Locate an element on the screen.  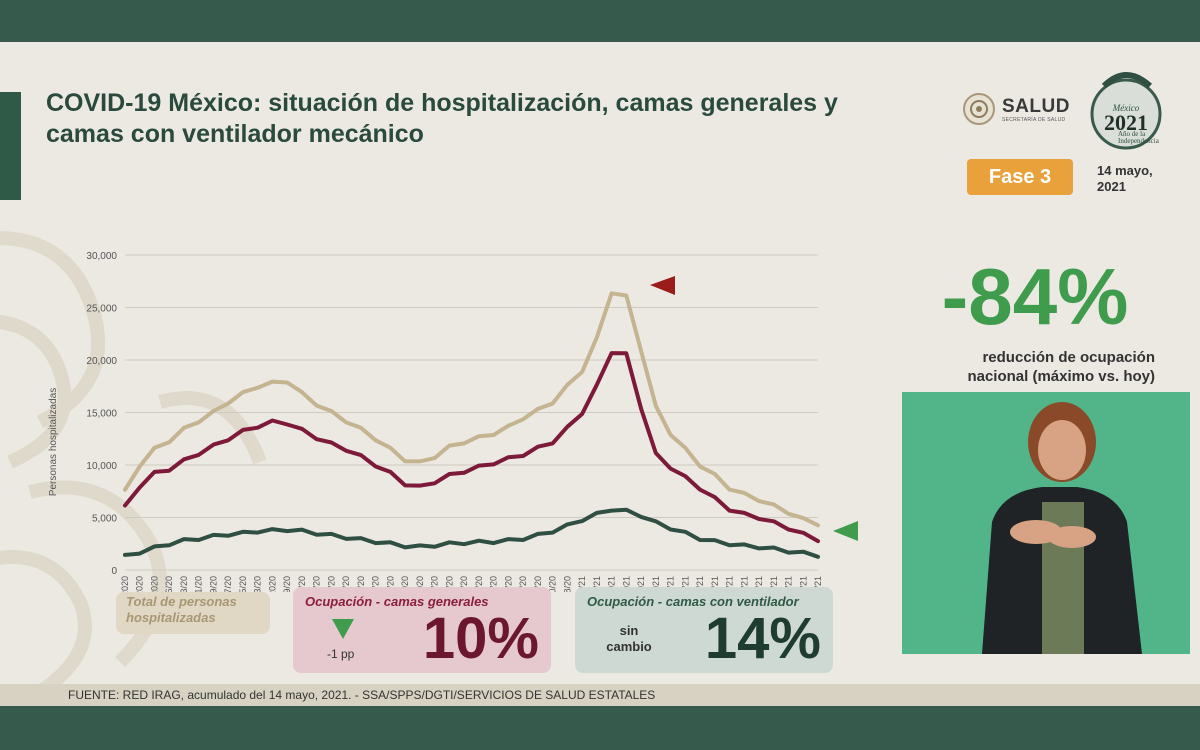
x-tick-label: 9/7/20 is located at coordinates (361, 584).